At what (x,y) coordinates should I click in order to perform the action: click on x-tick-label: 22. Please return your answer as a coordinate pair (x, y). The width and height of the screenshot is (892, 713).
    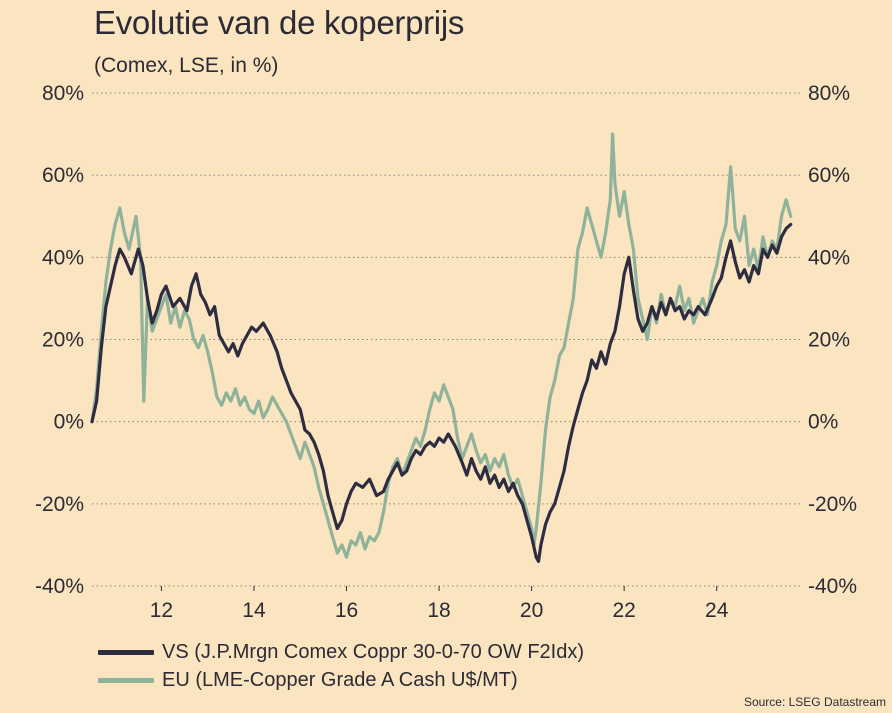
    Looking at the image, I should click on (623, 610).